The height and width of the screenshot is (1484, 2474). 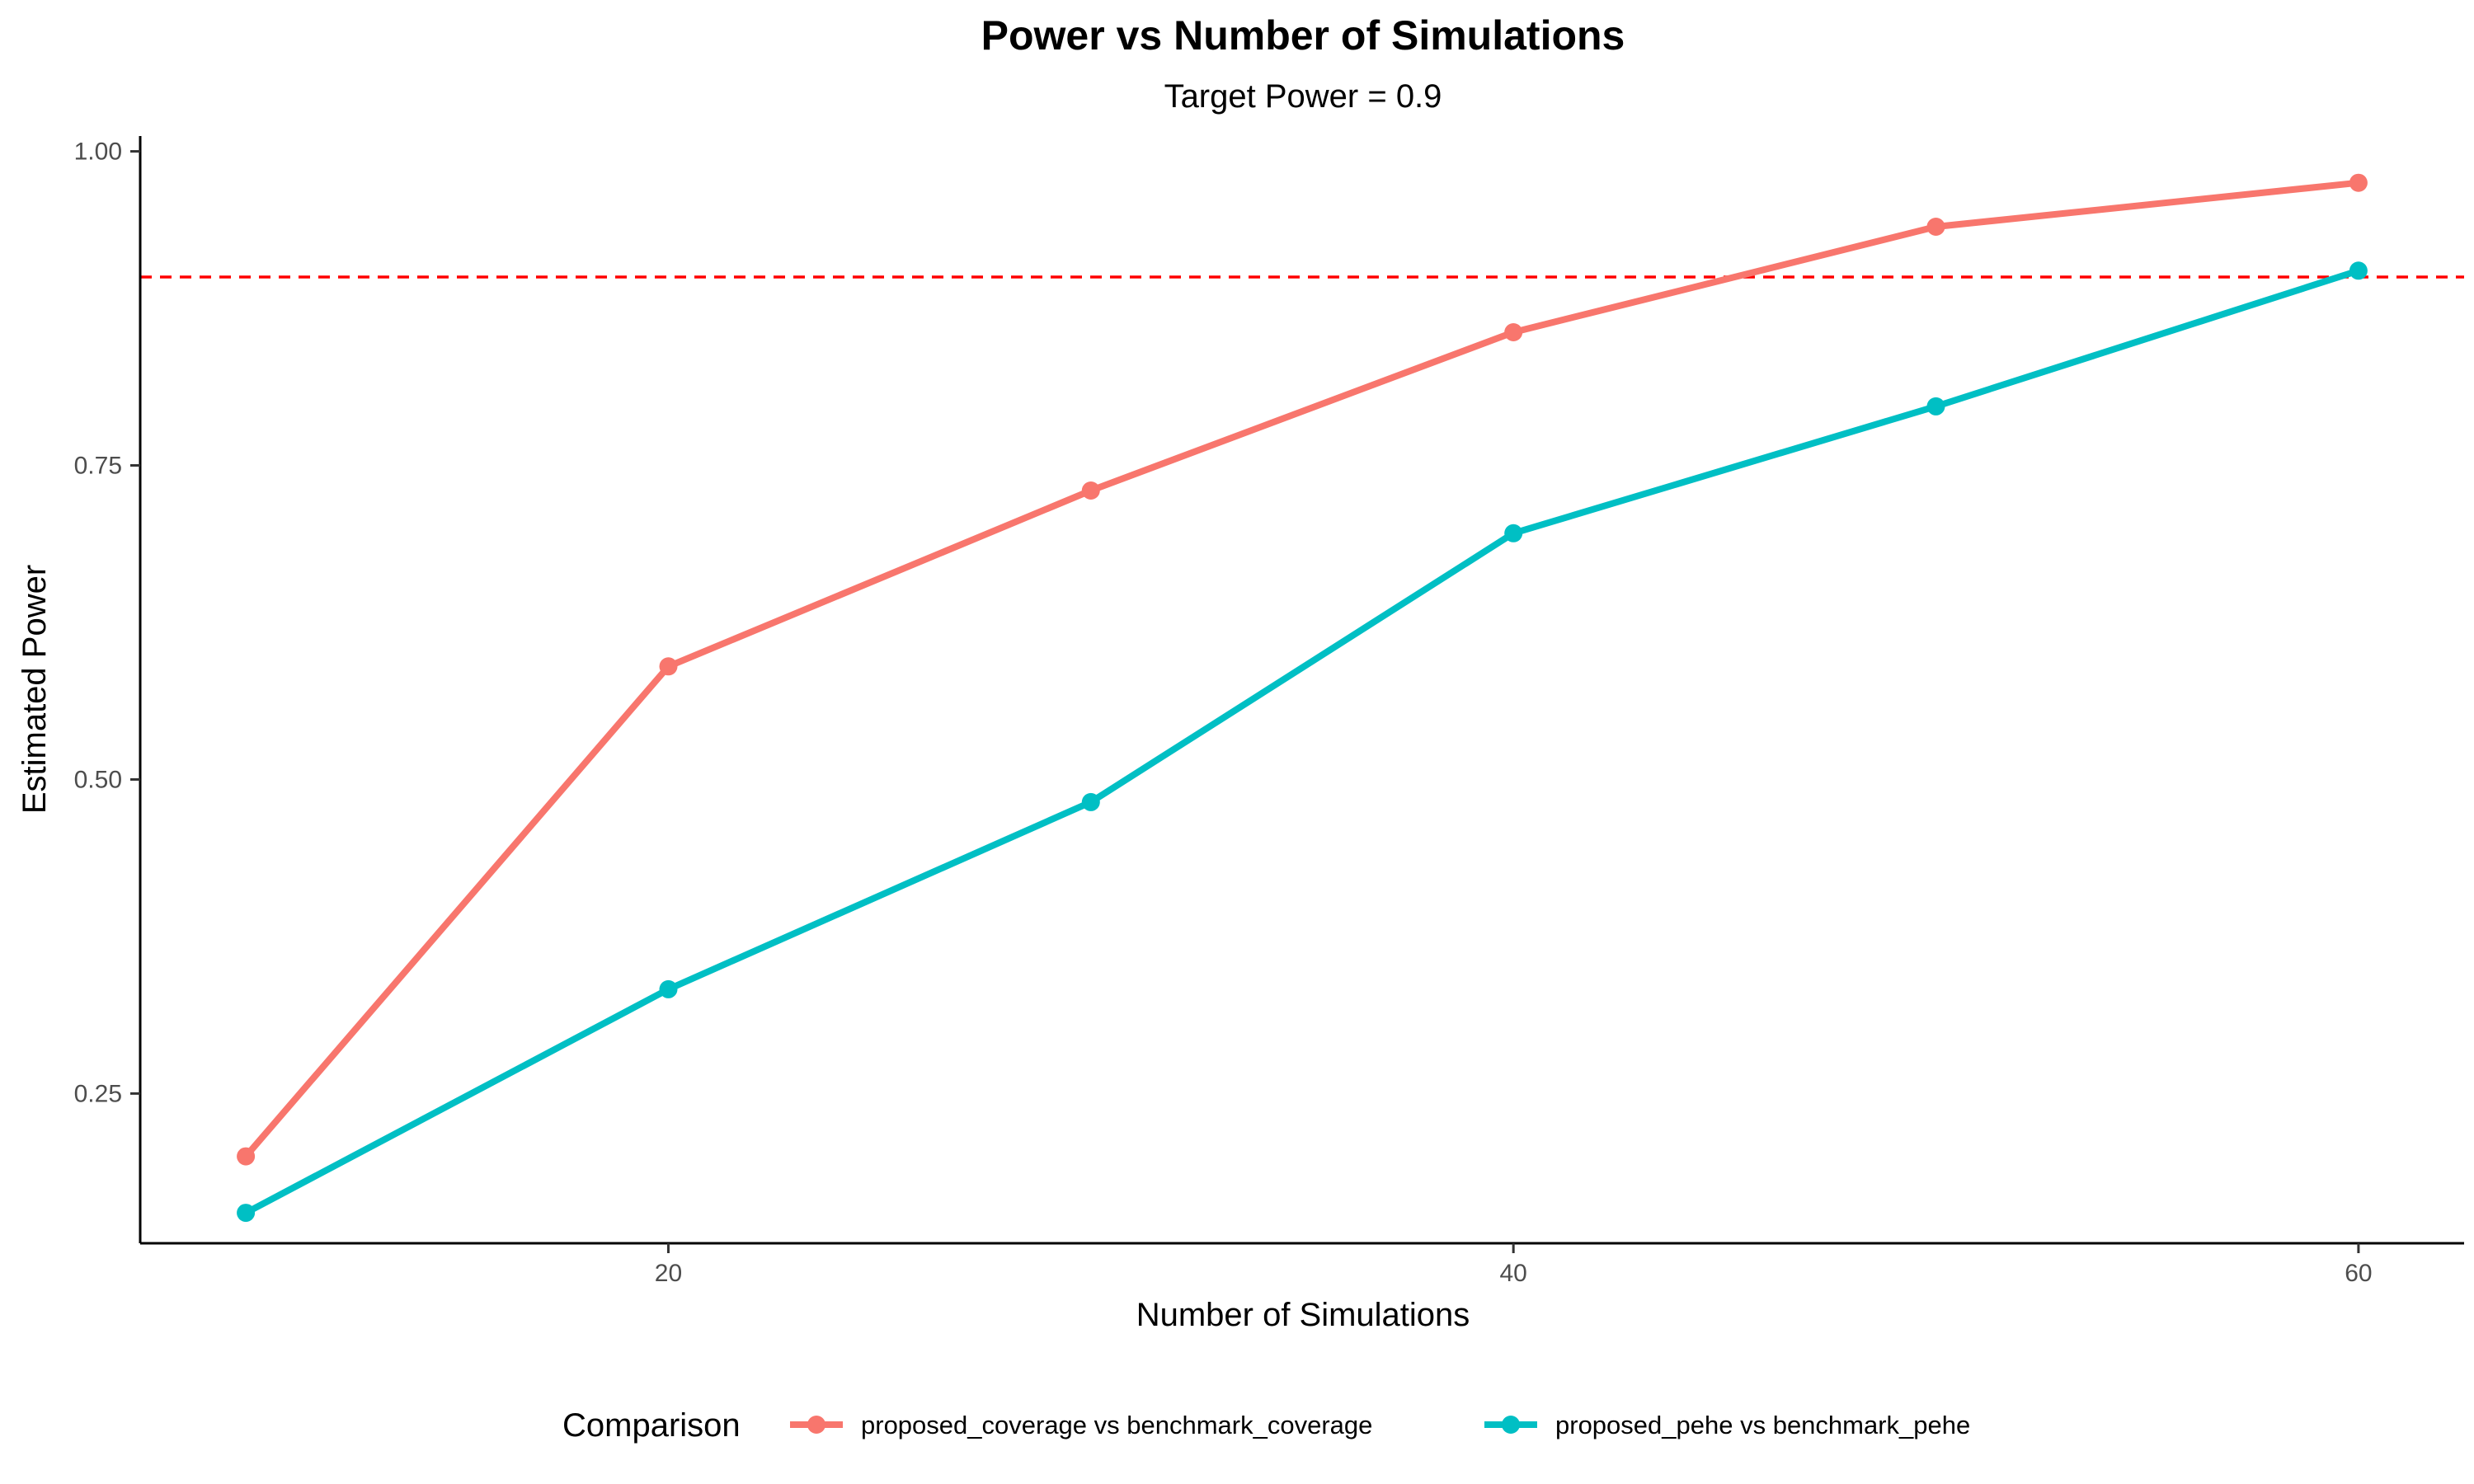 I want to click on chart-title: Power vs Number of Simulations, so click(x=1303, y=35).